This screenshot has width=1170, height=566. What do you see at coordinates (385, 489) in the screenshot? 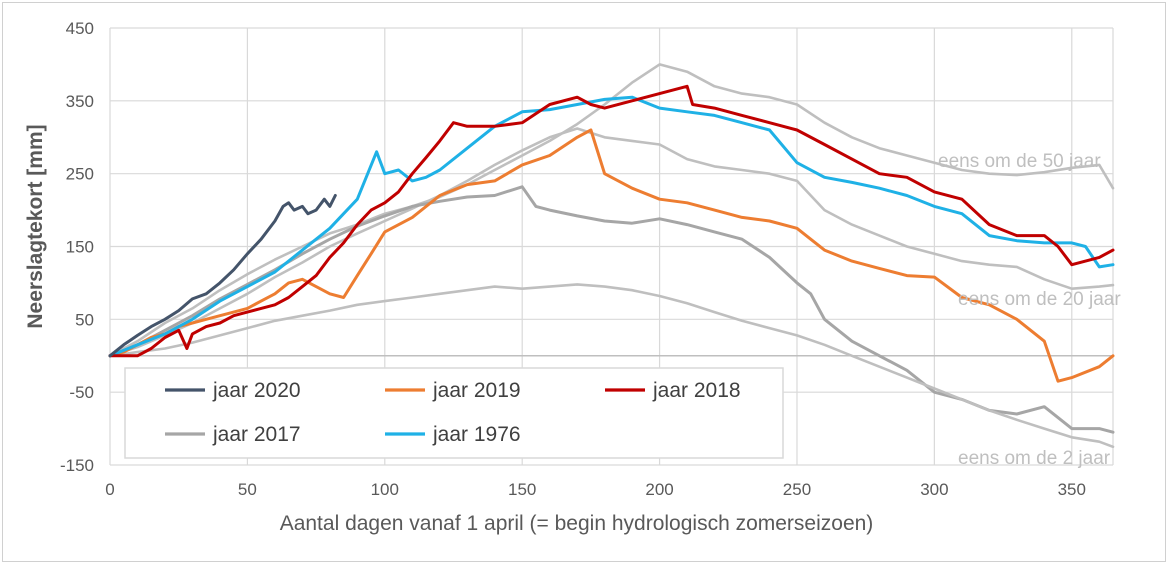
I see `x-tick-label: 100` at bounding box center [385, 489].